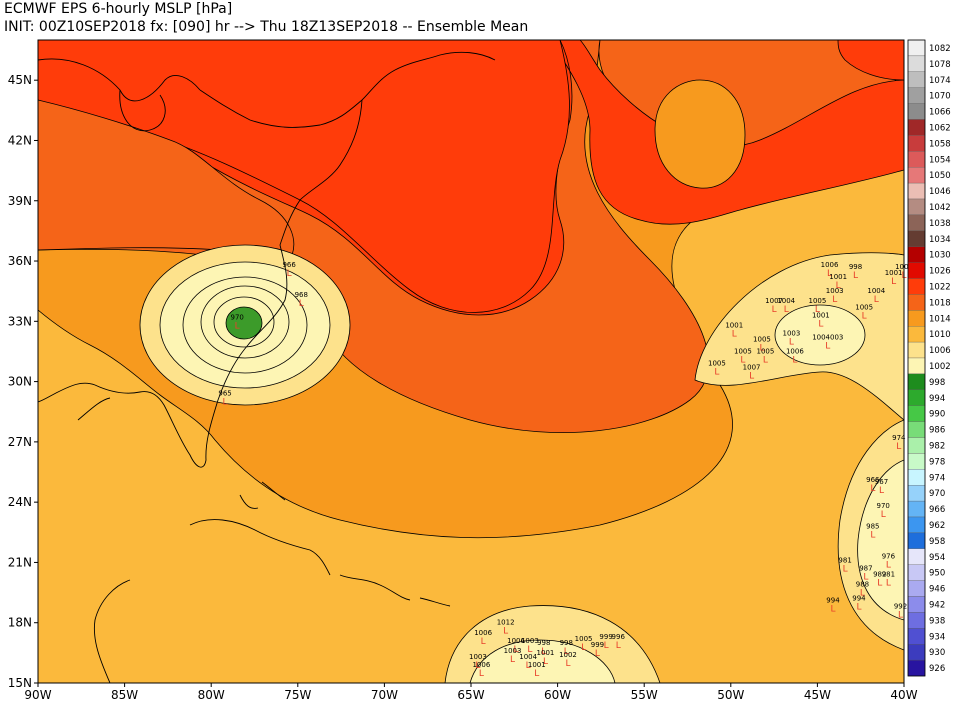 The image size is (959, 712). I want to click on low-marker-40: L, so click(505, 632).